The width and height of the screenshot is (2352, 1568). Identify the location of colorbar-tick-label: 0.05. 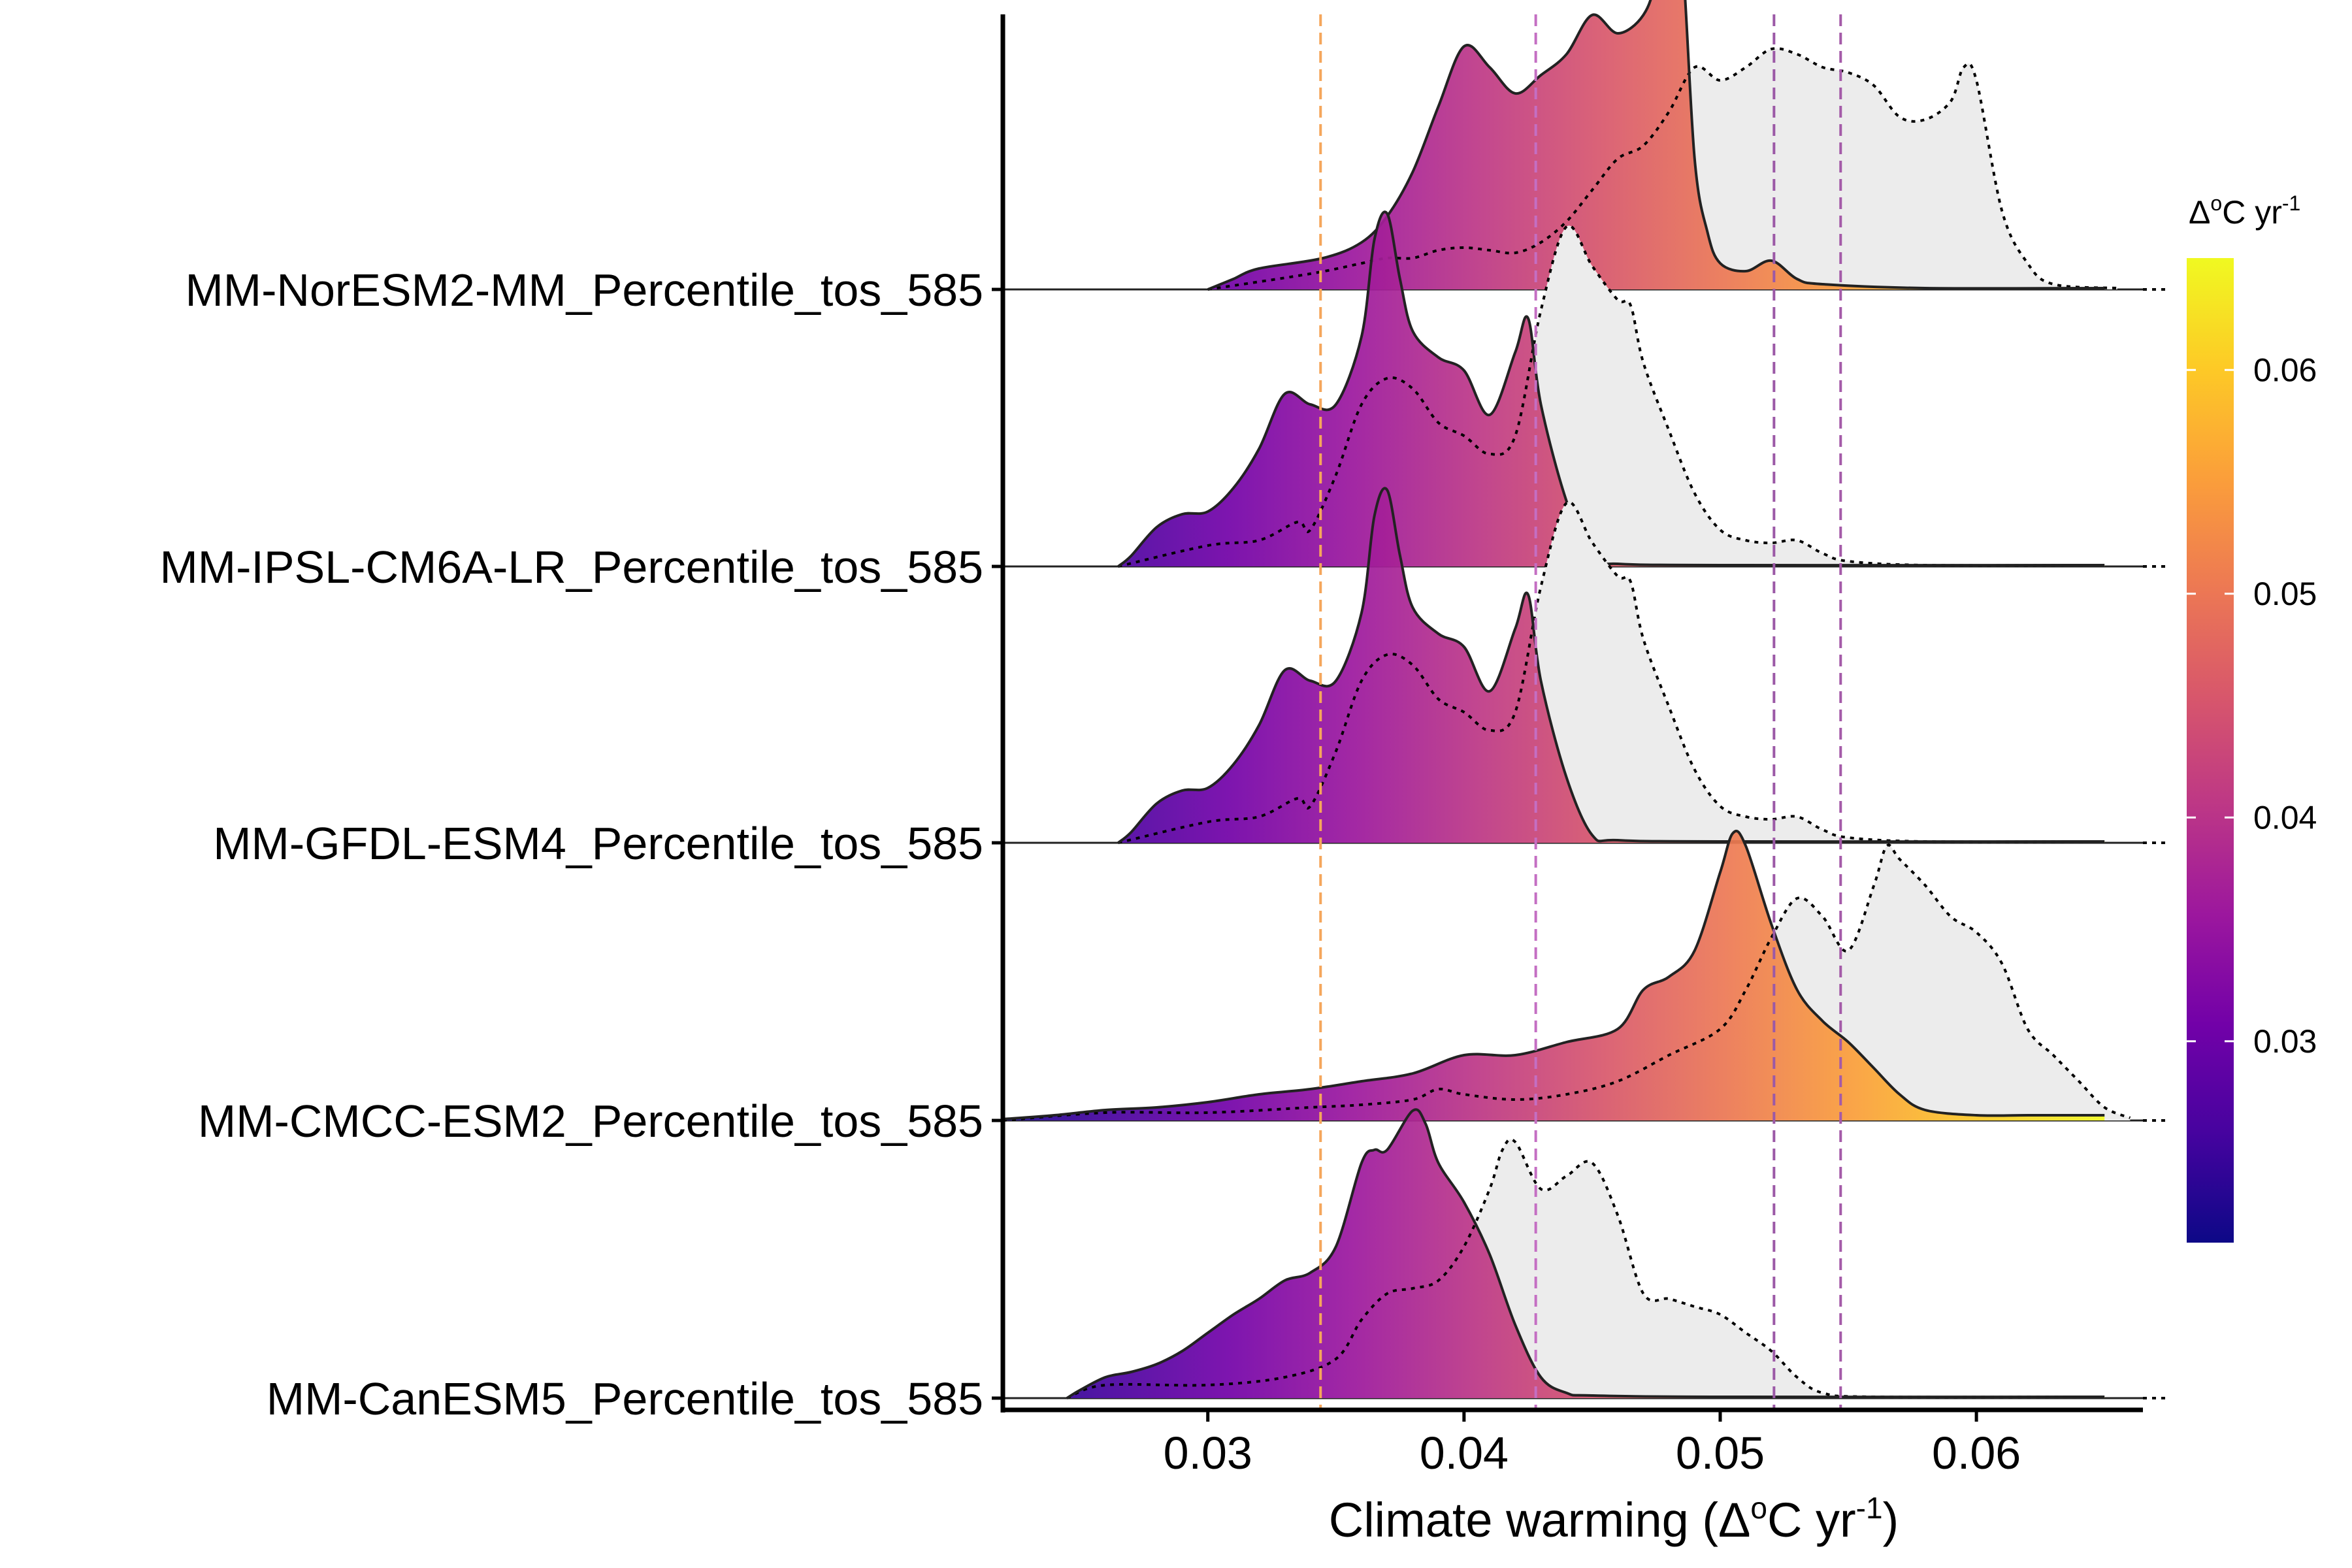
(2285, 594).